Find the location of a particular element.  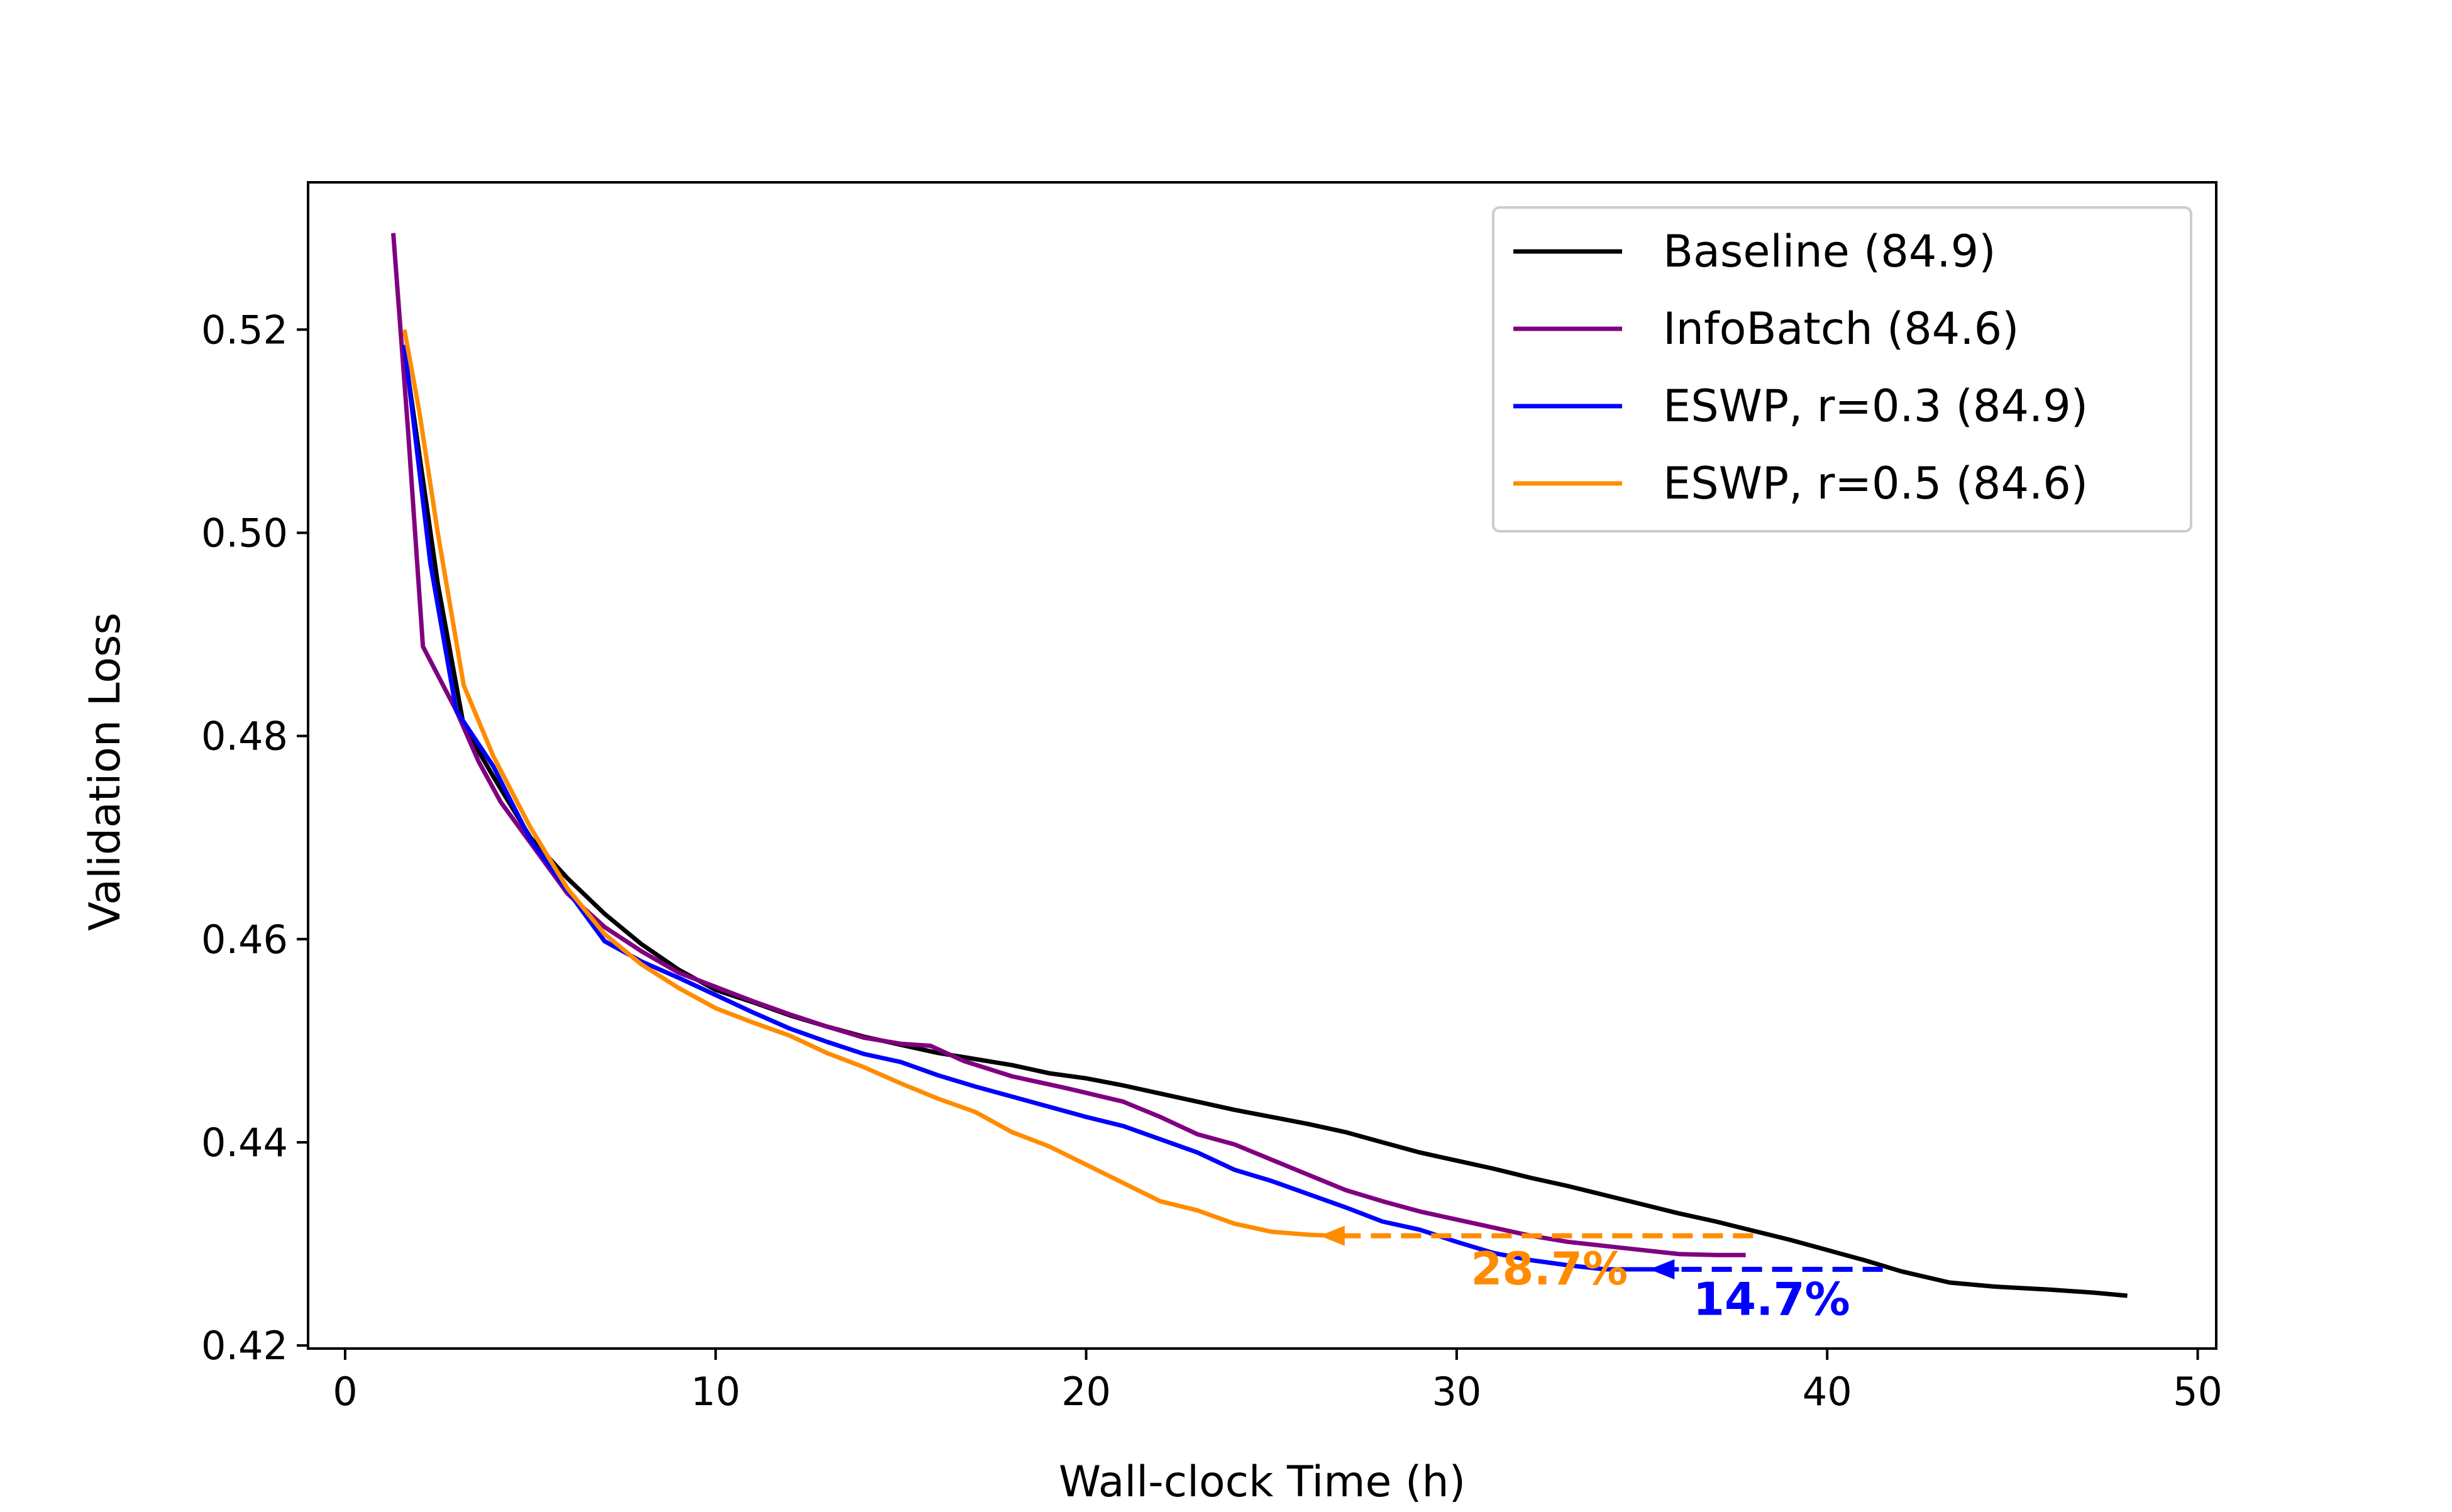

y-tick-label: 0.52 is located at coordinates (245, 330).